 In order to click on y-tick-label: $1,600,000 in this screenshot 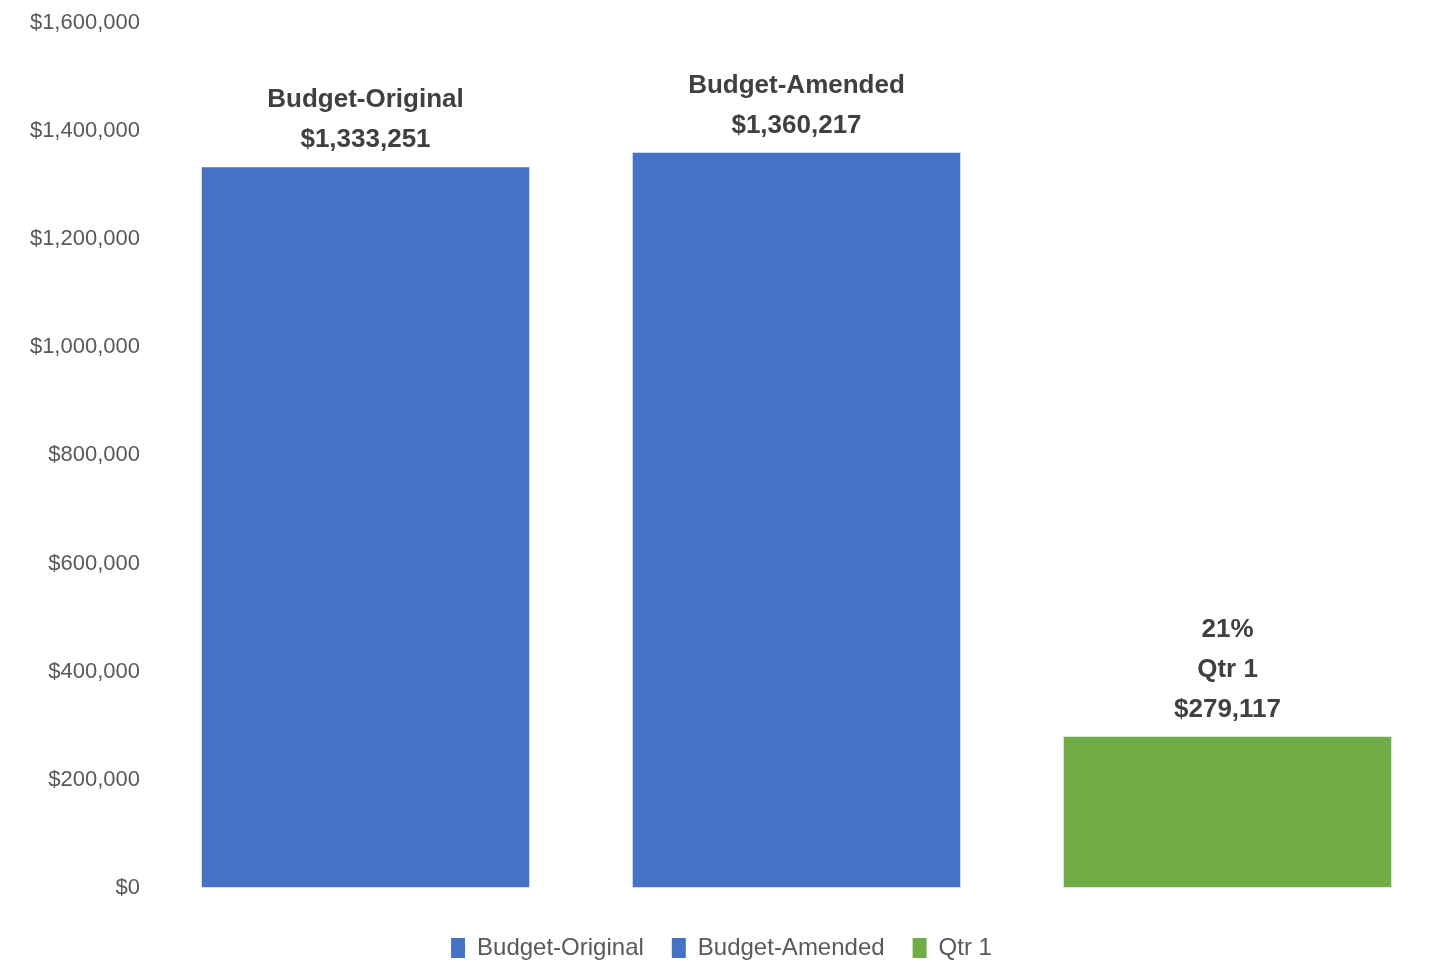, I will do `click(84, 22)`.